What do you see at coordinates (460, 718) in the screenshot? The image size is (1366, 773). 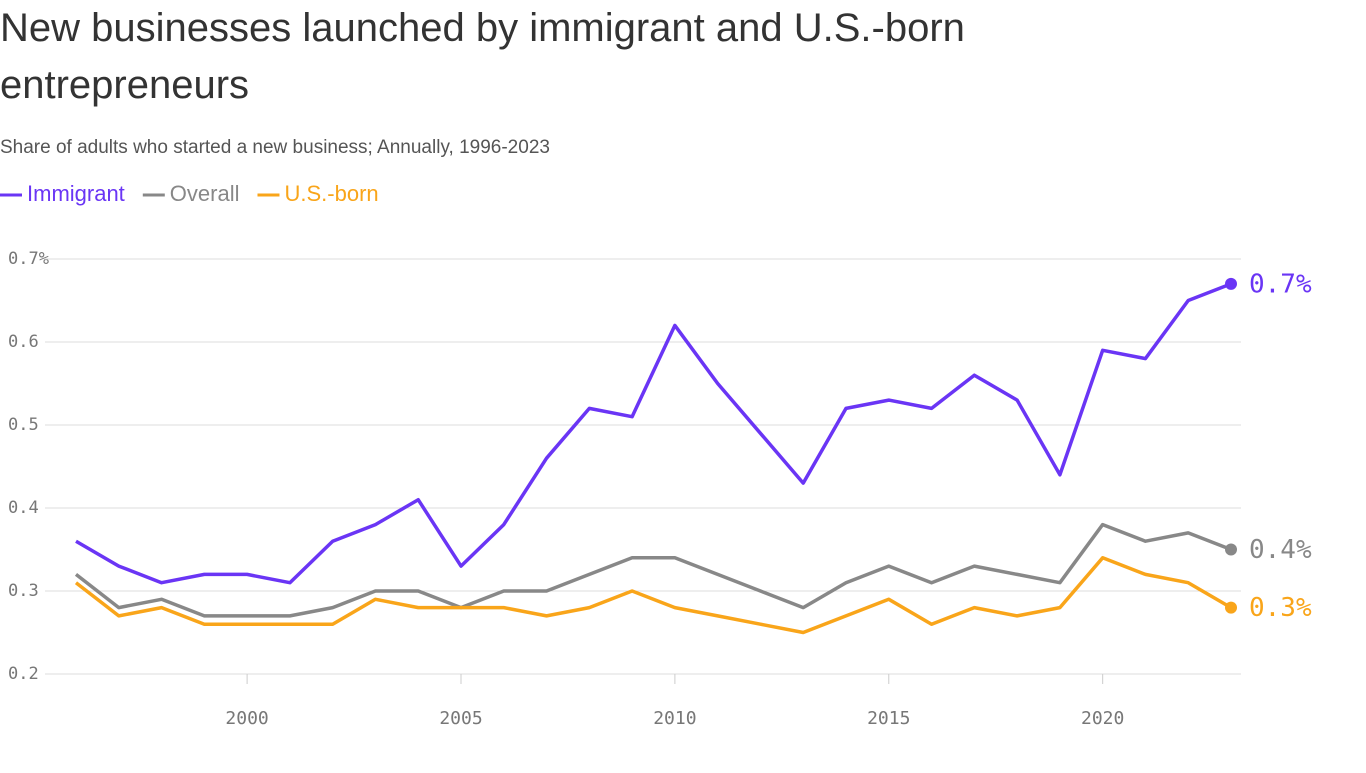 I see `x-tick-label: 2005` at bounding box center [460, 718].